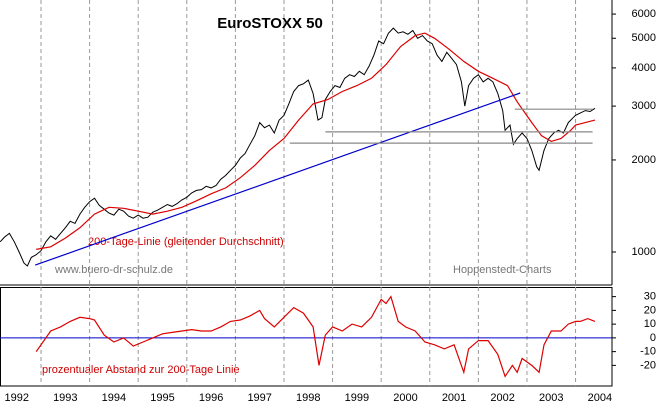 Image resolution: width=662 pixels, height=406 pixels. Describe the element at coordinates (162, 398) in the screenshot. I see `x-tick-label: 1995` at that location.